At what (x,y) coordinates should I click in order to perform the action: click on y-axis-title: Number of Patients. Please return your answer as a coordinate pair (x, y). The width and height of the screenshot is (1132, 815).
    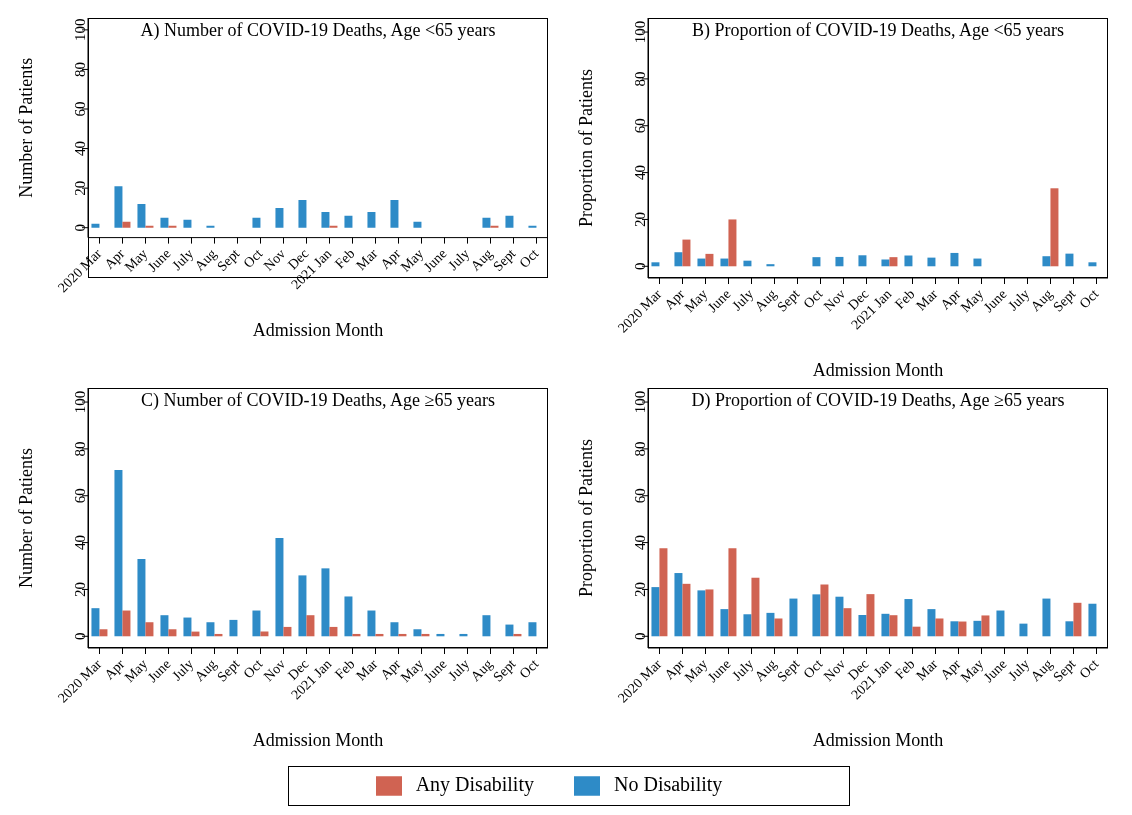
    Looking at the image, I should click on (26, 518).